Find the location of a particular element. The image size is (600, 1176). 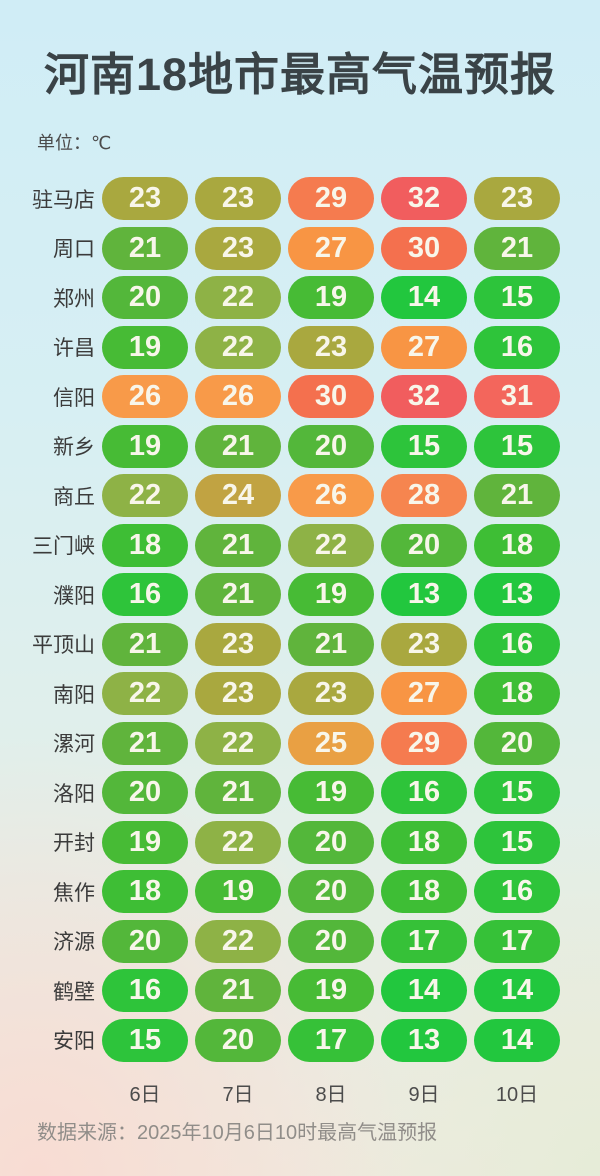

city-label: 开封 is located at coordinates (74, 843).